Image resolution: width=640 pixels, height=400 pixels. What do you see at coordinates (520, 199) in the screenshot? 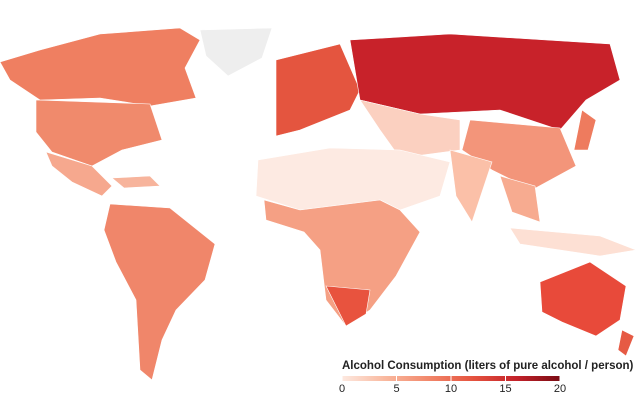
I see `southeast-asia` at bounding box center [520, 199].